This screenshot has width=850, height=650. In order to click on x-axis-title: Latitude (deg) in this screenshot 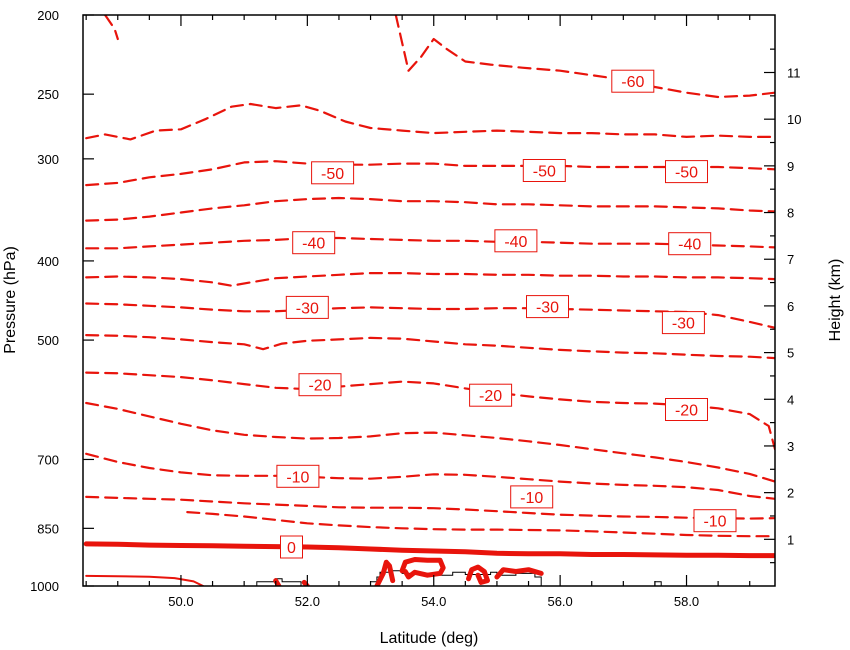, I will do `click(429, 638)`.